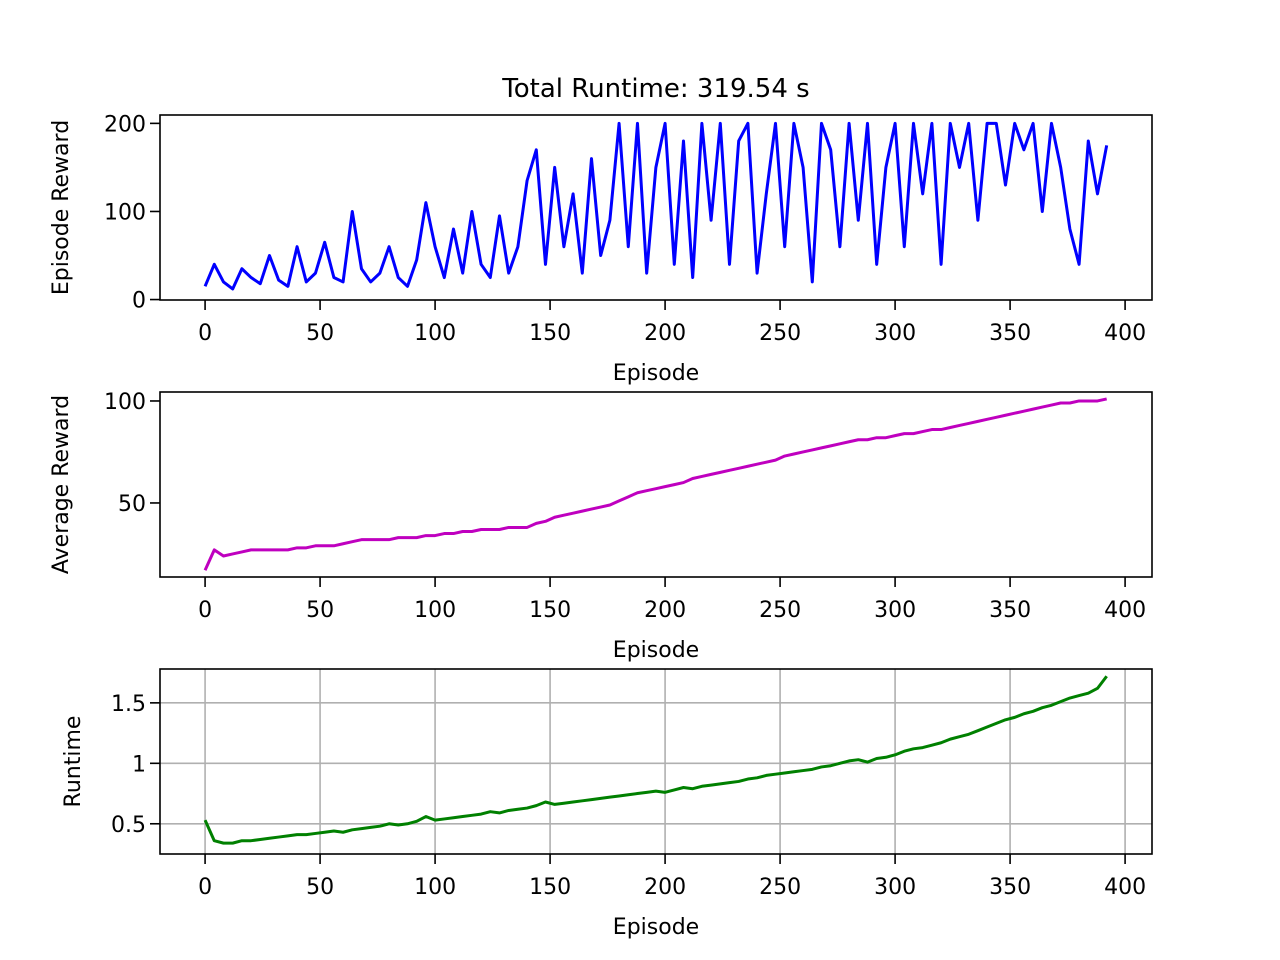  What do you see at coordinates (61, 207) in the screenshot?
I see `y-axis-label: Episode Reward` at bounding box center [61, 207].